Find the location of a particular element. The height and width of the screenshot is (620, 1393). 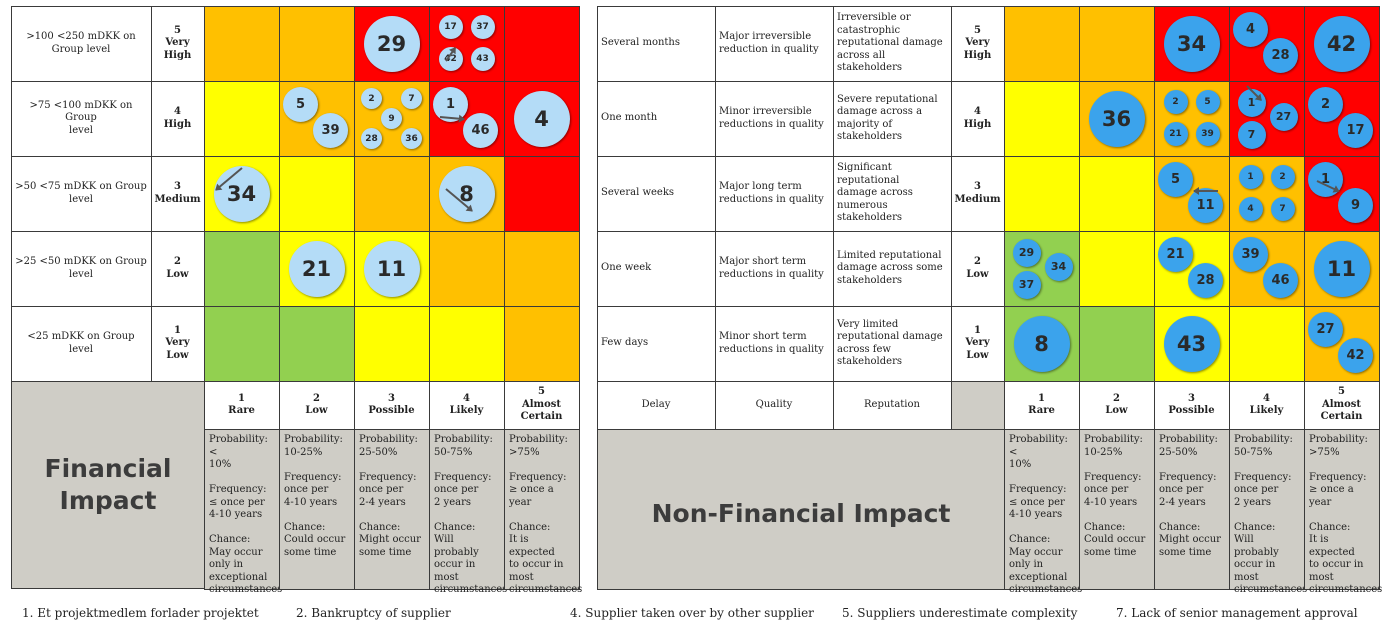

financial-risk-bubble: 4 is located at coordinates (541, 118).